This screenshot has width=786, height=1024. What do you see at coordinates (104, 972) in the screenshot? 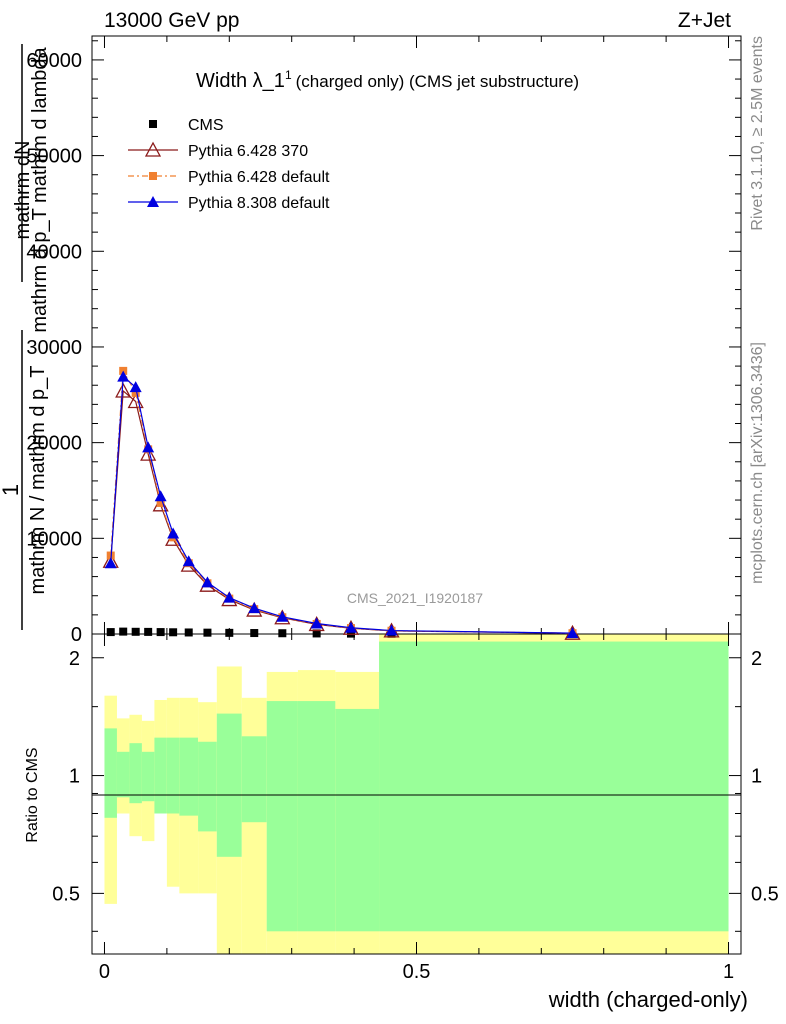
I see `x-tick-label: 0` at bounding box center [104, 972].